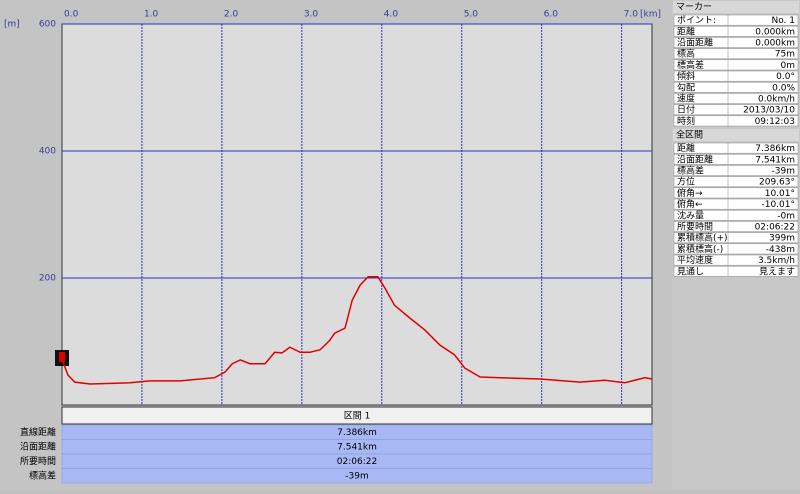  Describe the element at coordinates (62, 357) in the screenshot. I see `start-marker-figure` at that location.